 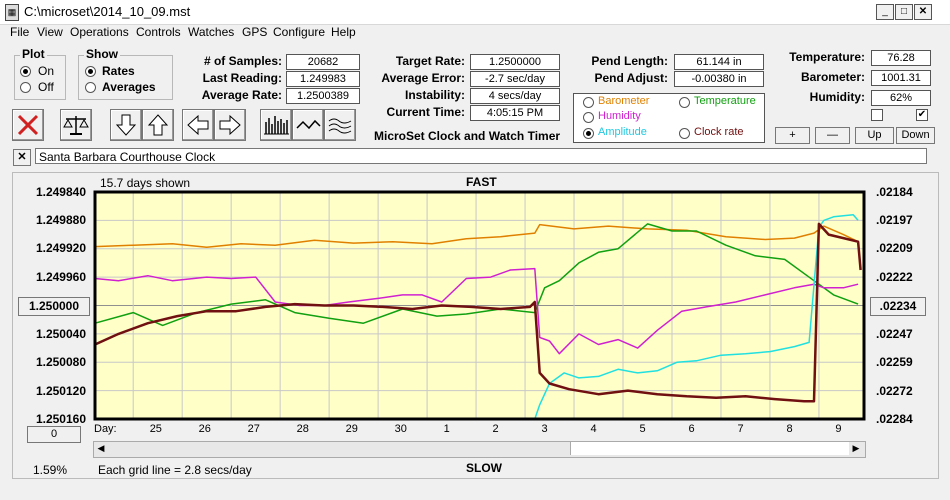 I want to click on center-rate-button: 1.250000, so click(x=54, y=306).